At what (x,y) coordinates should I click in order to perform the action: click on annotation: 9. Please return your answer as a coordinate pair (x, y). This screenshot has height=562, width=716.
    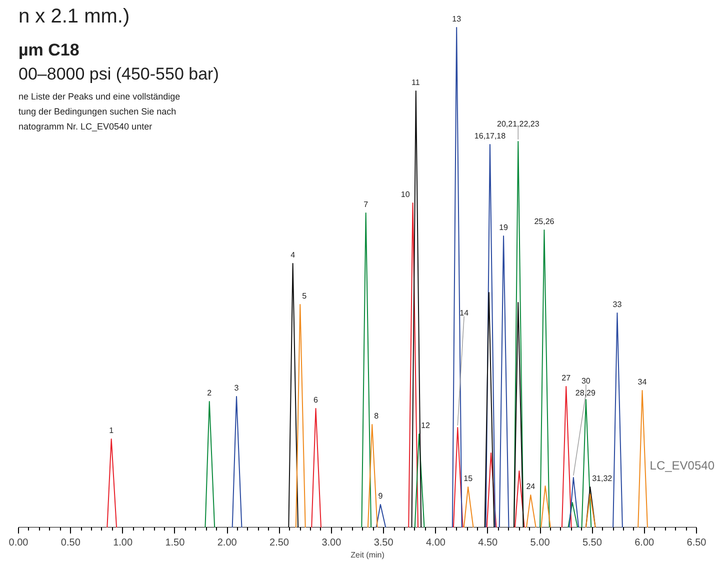
    Looking at the image, I should click on (381, 496).